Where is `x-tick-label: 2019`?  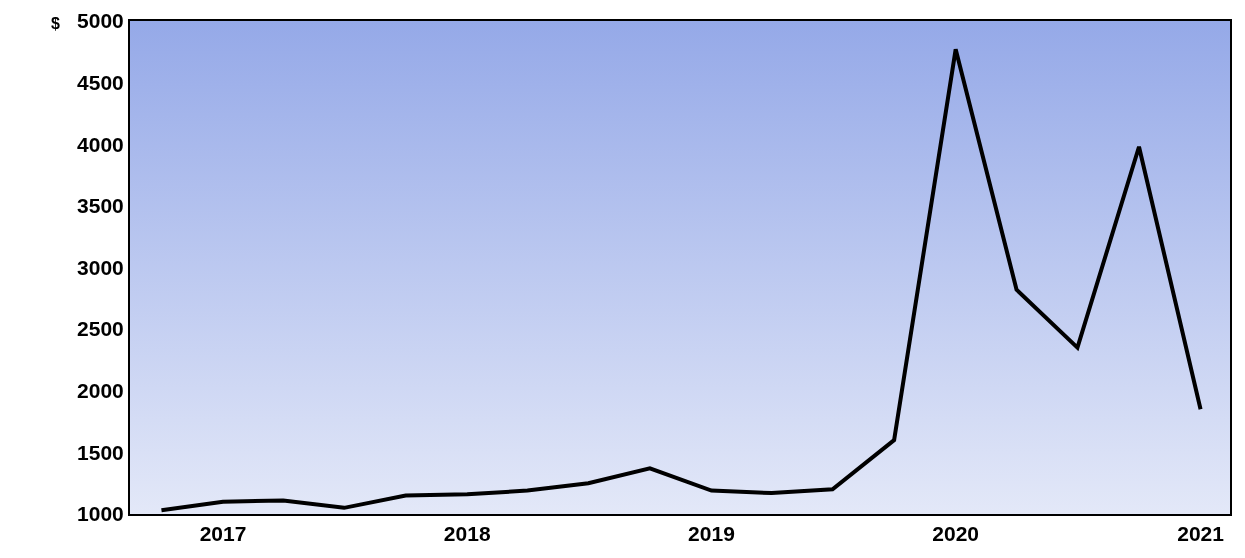
x-tick-label: 2019 is located at coordinates (711, 534).